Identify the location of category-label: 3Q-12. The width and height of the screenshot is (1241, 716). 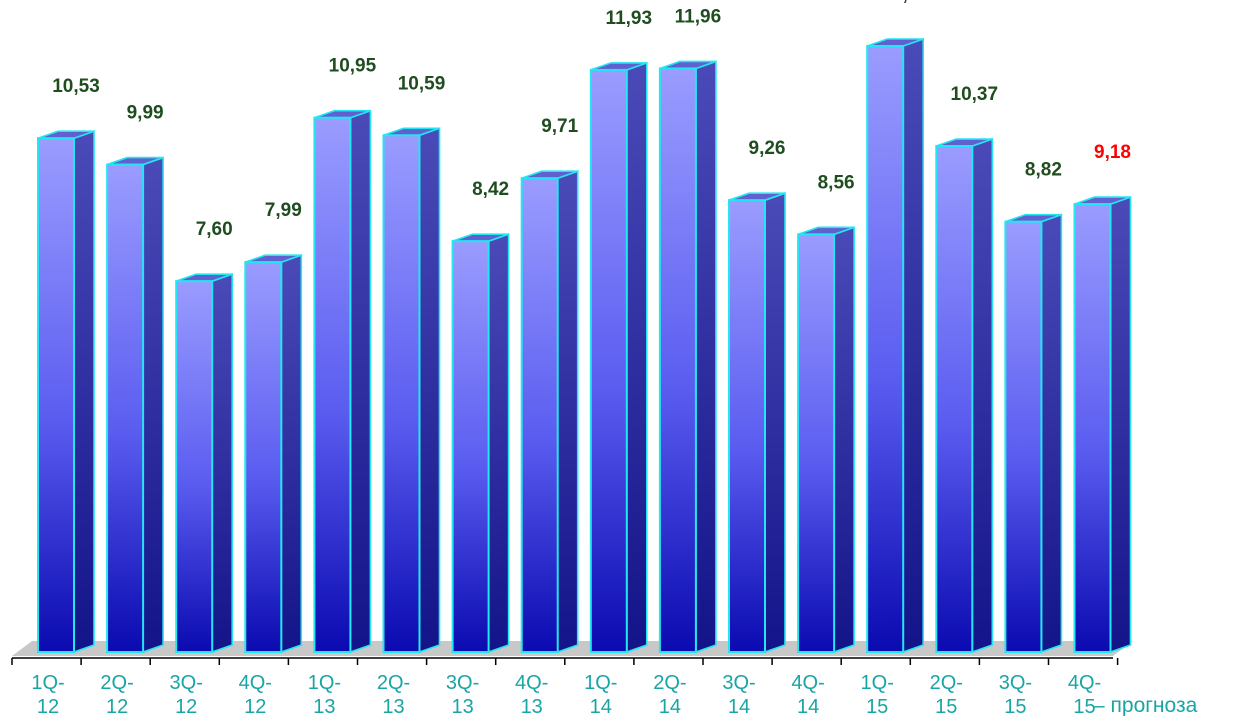
(186, 694).